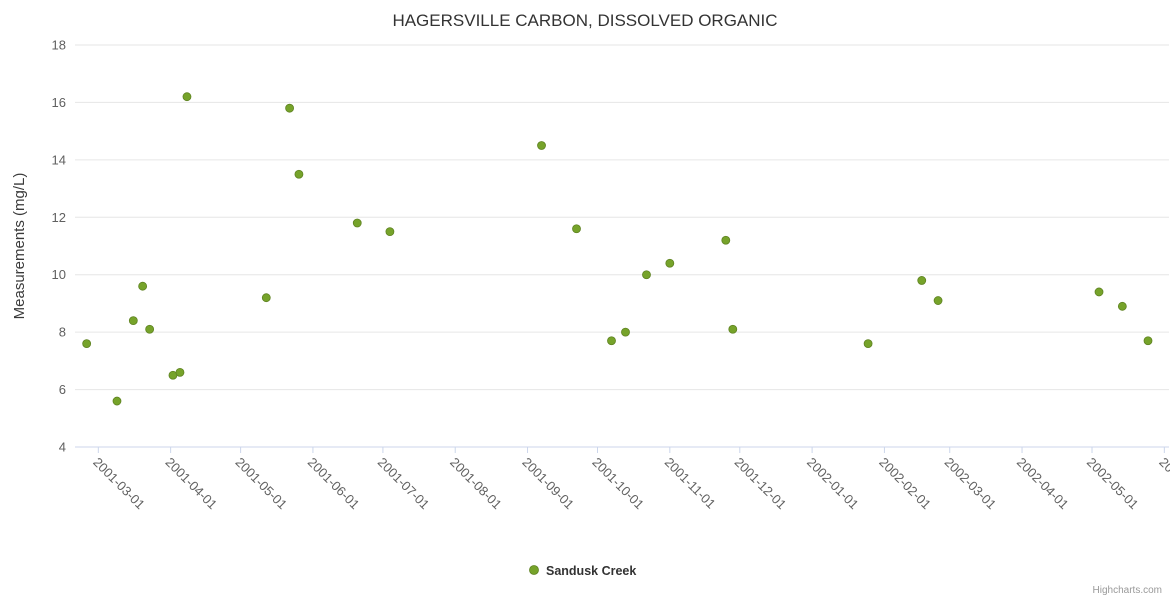  I want to click on x-axis-label: 2001-07-01, so click(404, 484).